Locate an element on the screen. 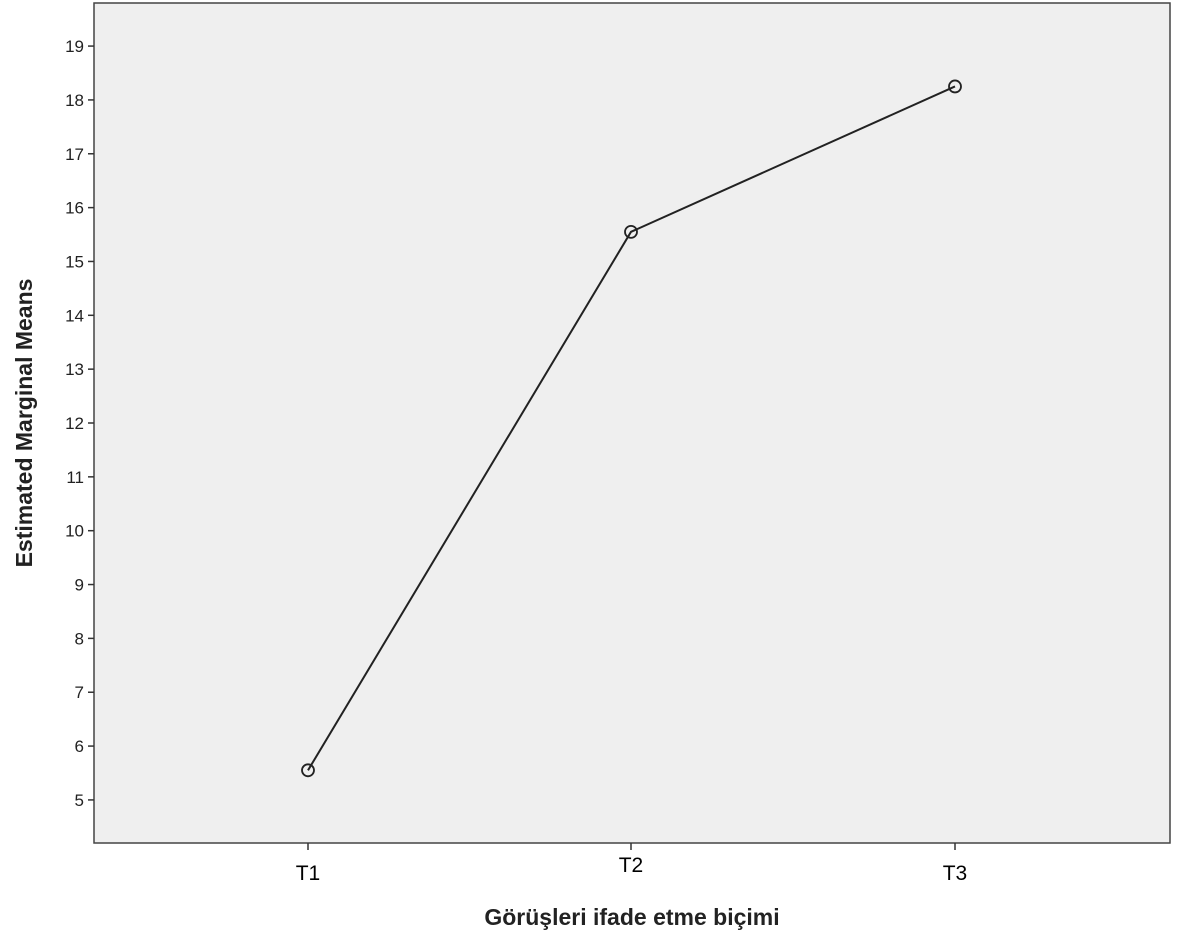  x-tick-label: T3 is located at coordinates (955, 873).